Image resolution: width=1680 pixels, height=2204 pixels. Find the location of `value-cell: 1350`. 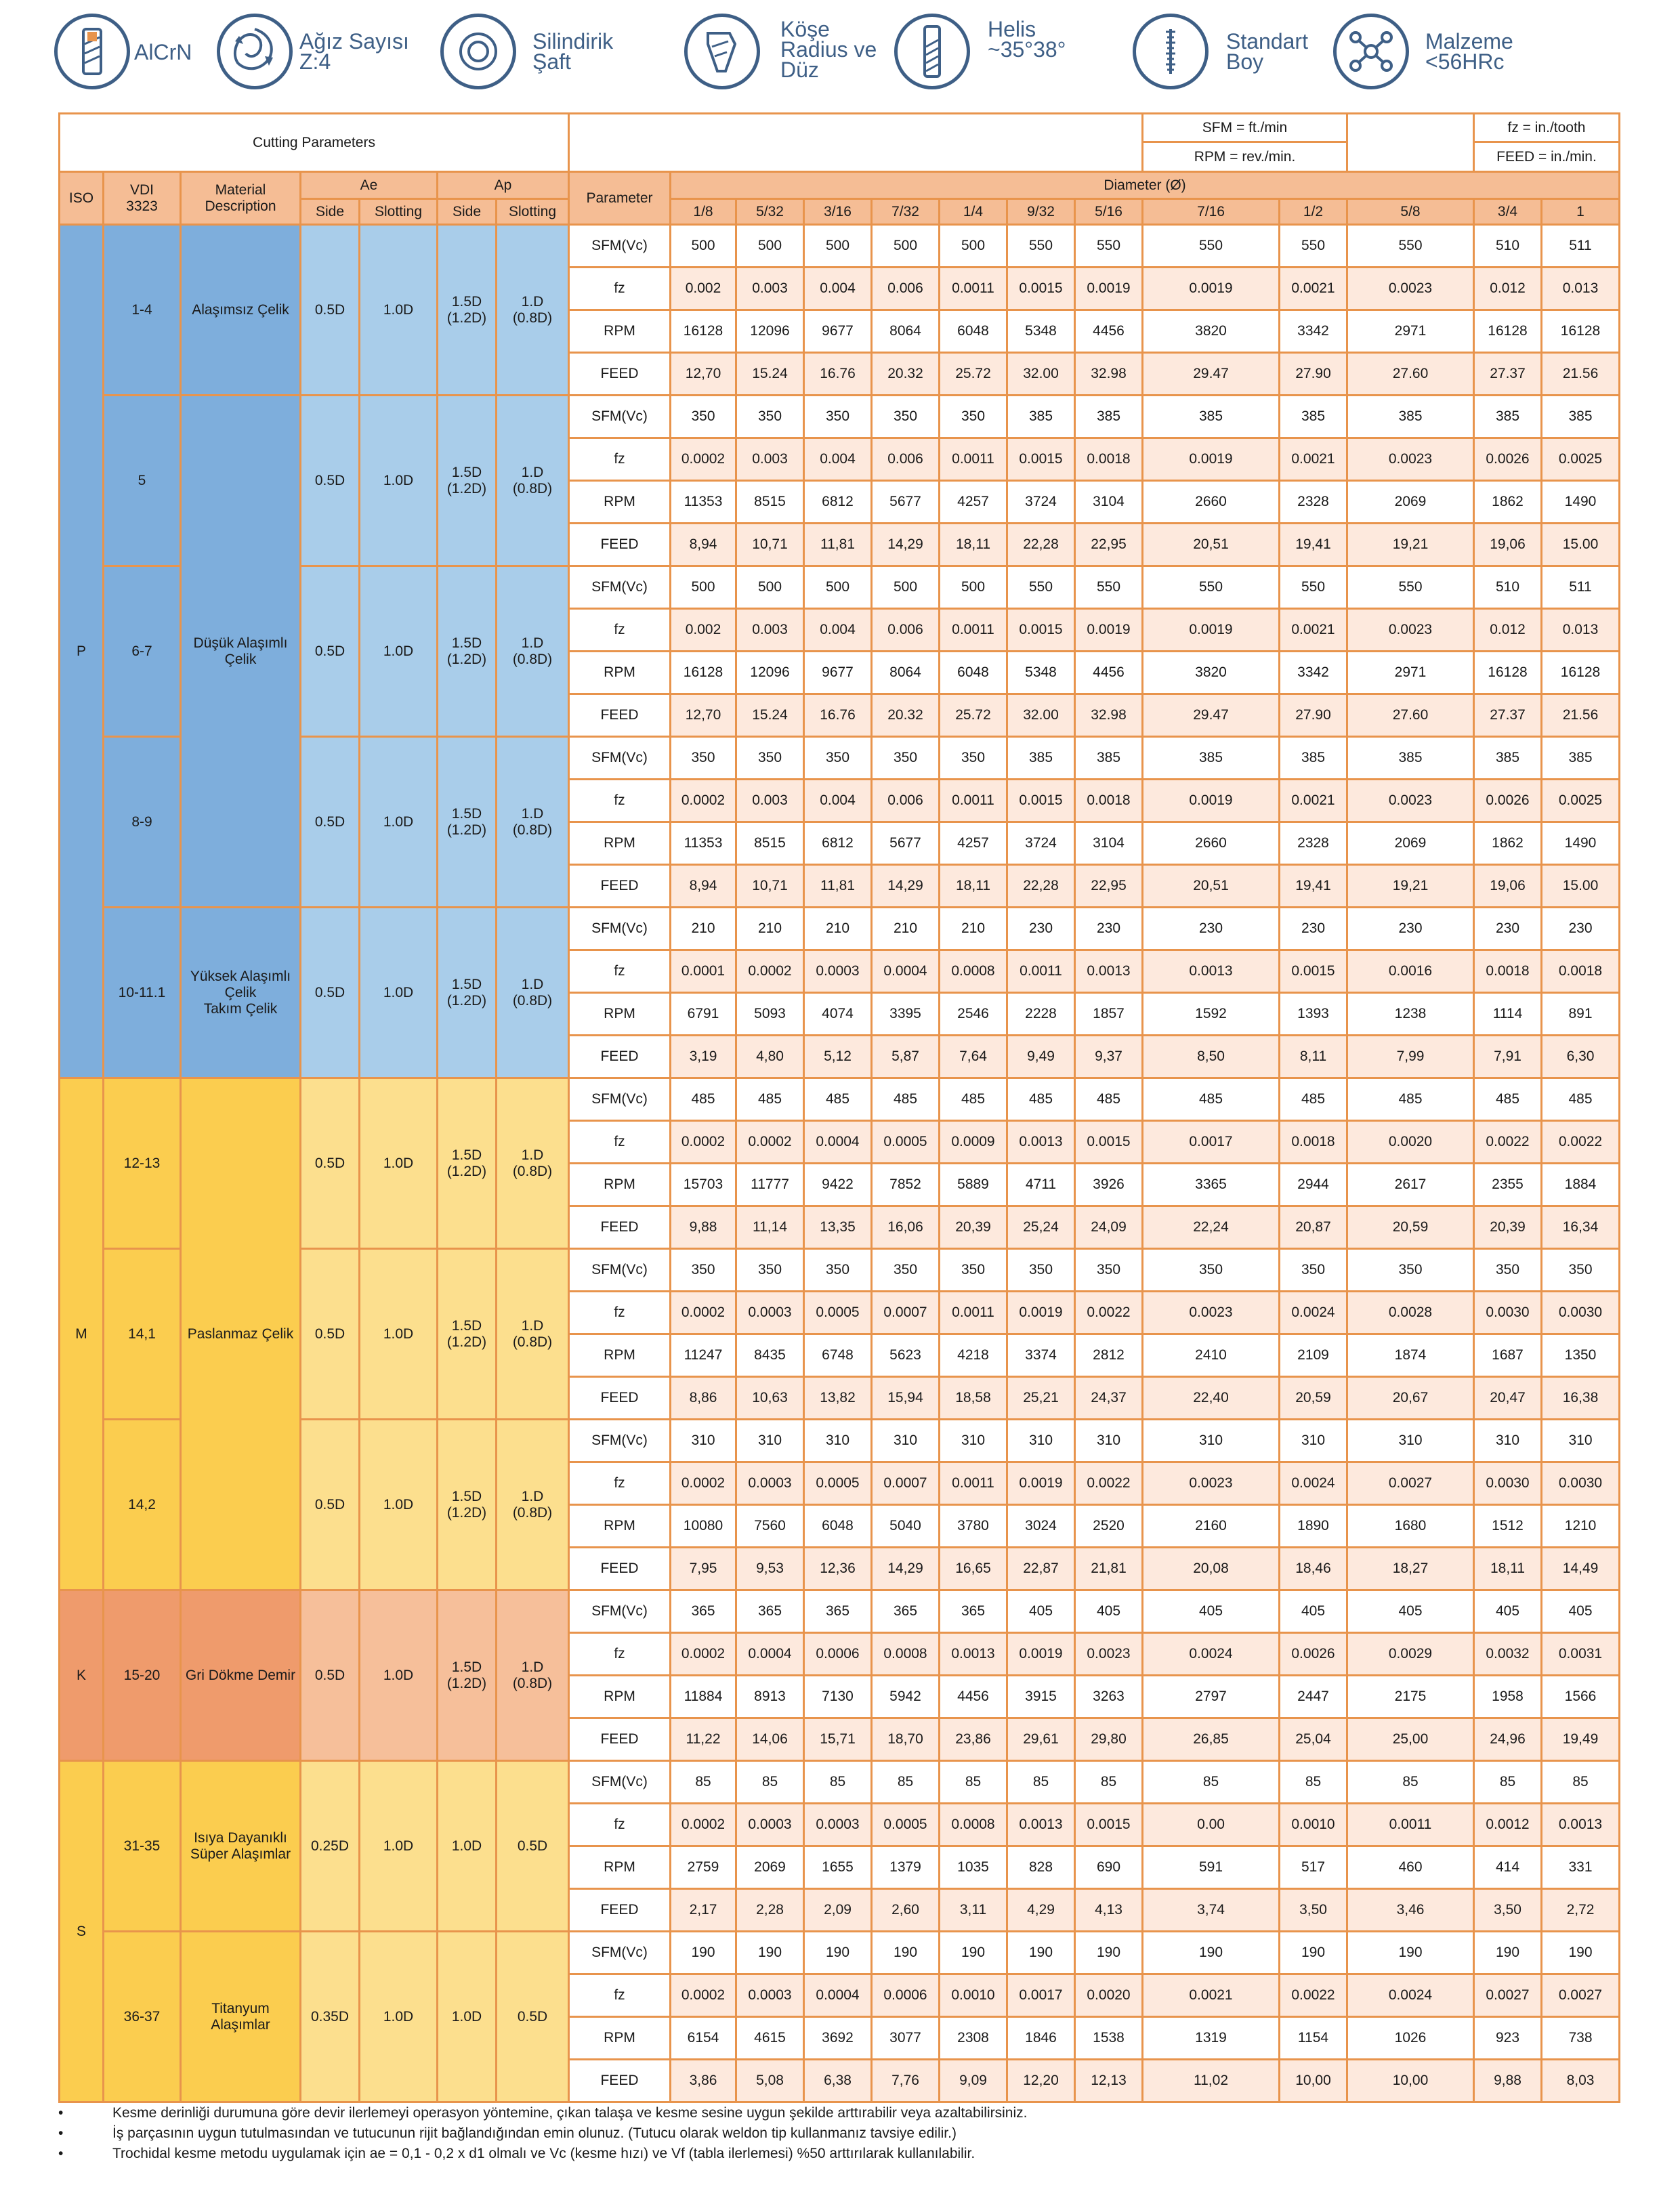

value-cell: 1350 is located at coordinates (1580, 1355).